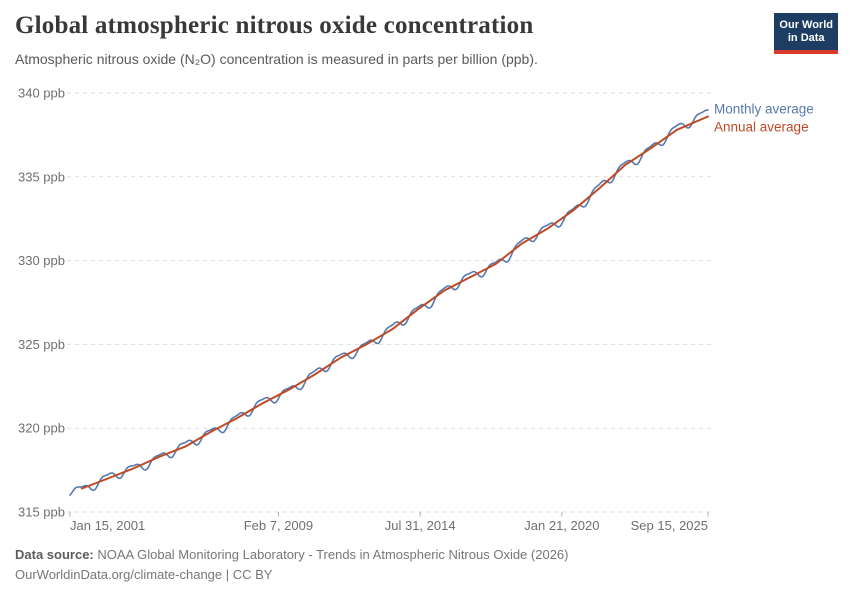 The width and height of the screenshot is (850, 600). Describe the element at coordinates (107, 525) in the screenshot. I see `x-axis-label: Jan 15, 2001` at that location.